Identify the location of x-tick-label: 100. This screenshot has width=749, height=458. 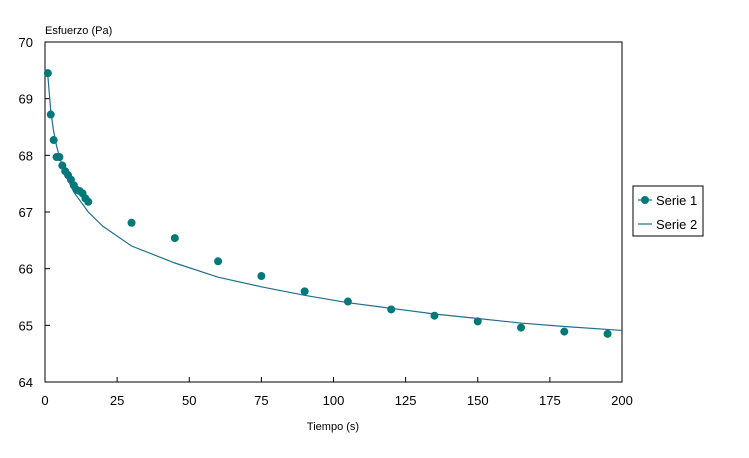
(334, 400).